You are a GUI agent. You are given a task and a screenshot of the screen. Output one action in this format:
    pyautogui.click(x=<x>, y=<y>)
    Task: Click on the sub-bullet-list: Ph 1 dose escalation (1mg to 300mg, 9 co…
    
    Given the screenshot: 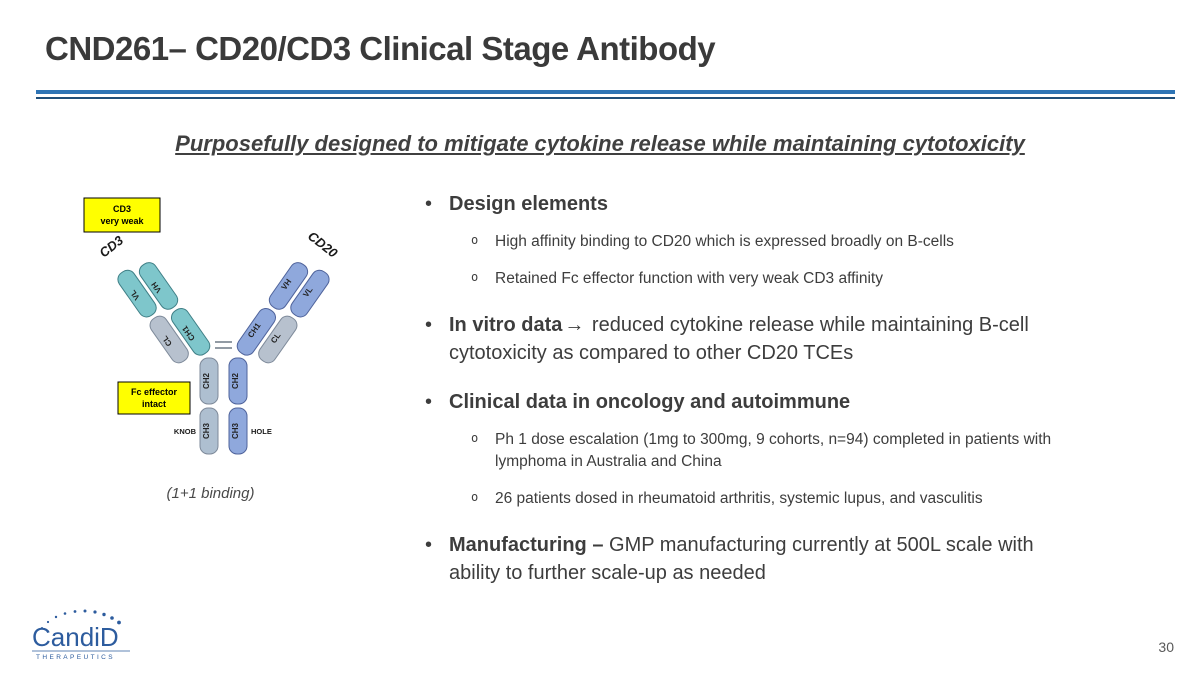 What is the action you would take?
    pyautogui.click(x=767, y=469)
    